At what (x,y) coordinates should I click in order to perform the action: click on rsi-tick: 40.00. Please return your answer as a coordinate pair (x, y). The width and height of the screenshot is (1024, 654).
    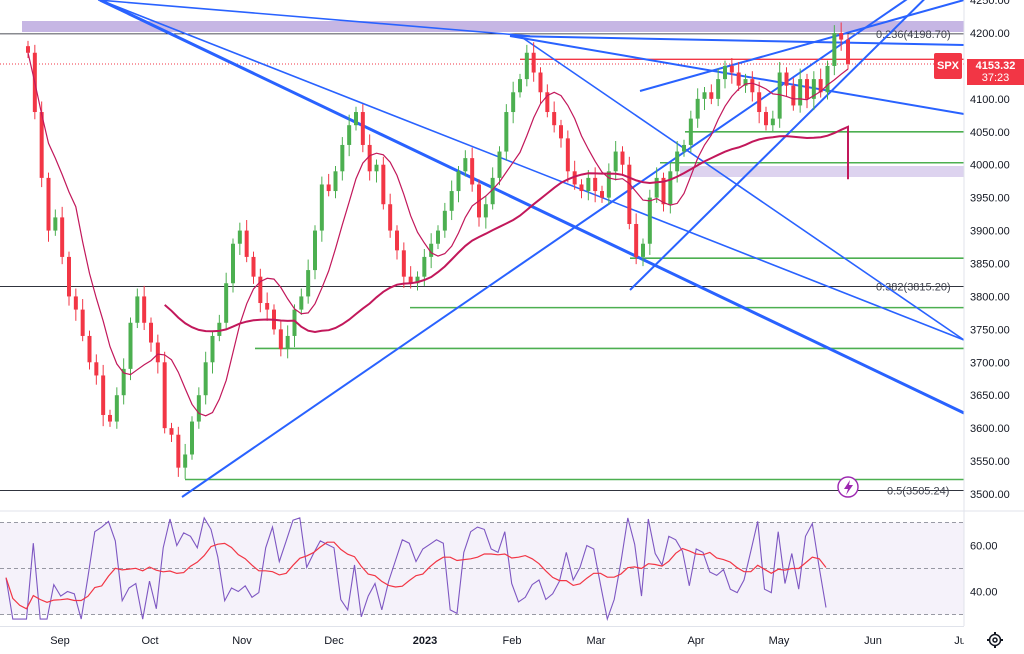
    Looking at the image, I should click on (984, 593).